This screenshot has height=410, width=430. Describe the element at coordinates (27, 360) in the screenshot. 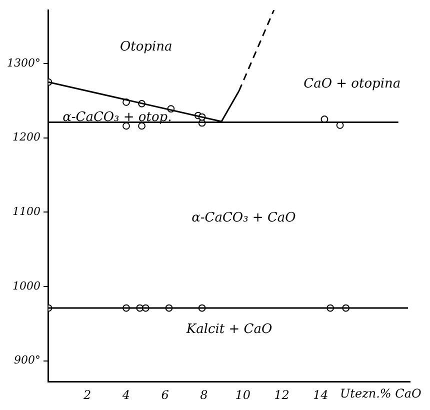

I see `y-tick-label: 900°` at that location.